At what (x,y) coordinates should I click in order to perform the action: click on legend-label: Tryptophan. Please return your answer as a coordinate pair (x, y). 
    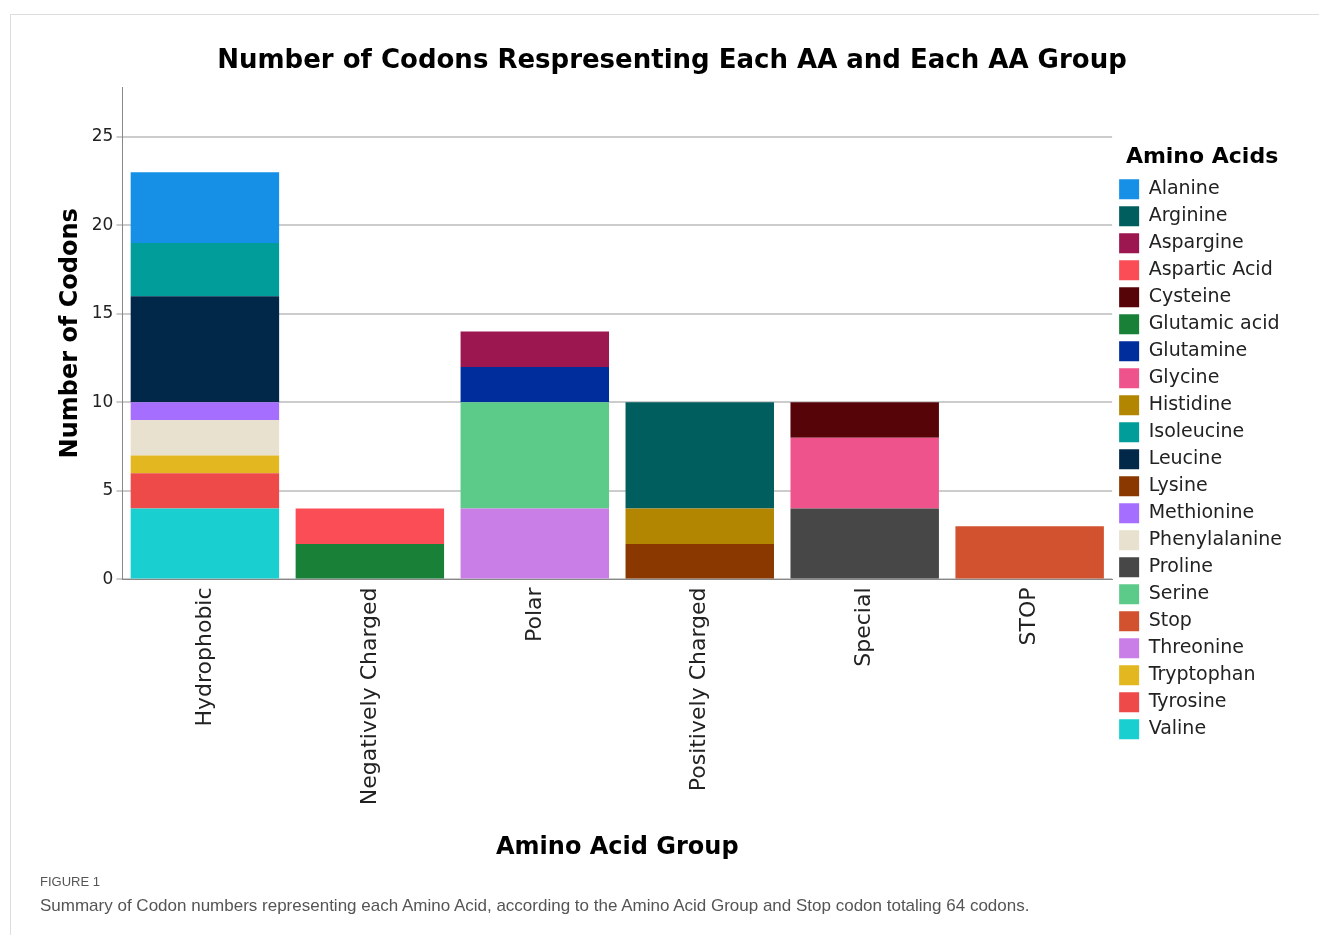
    Looking at the image, I should click on (1201, 673).